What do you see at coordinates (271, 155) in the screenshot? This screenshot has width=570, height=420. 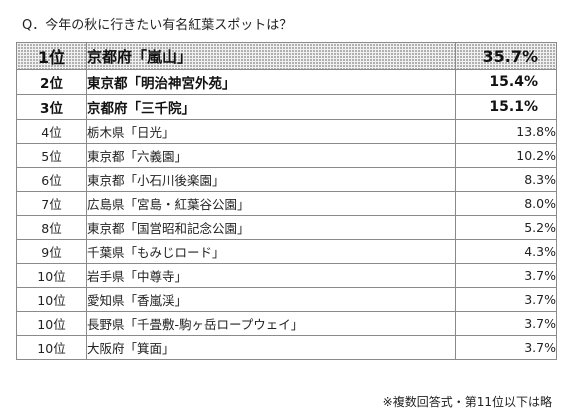 I see `spot-cell: 東京都「六義園」` at bounding box center [271, 155].